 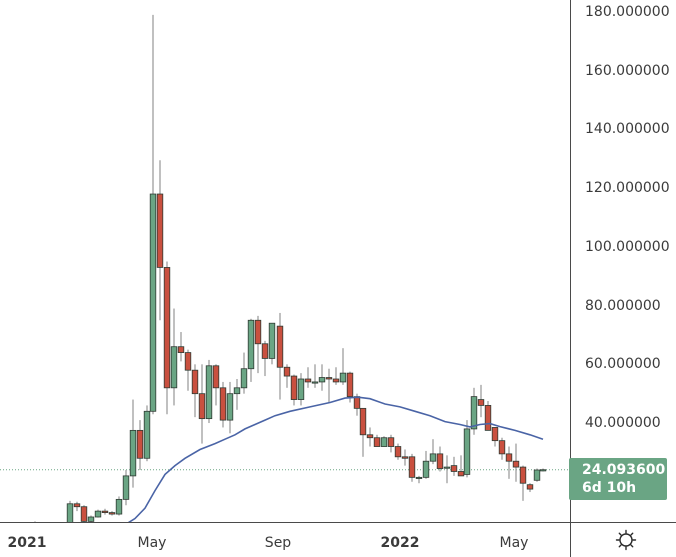 I want to click on price-tick-label: 80.000000, so click(x=623, y=305).